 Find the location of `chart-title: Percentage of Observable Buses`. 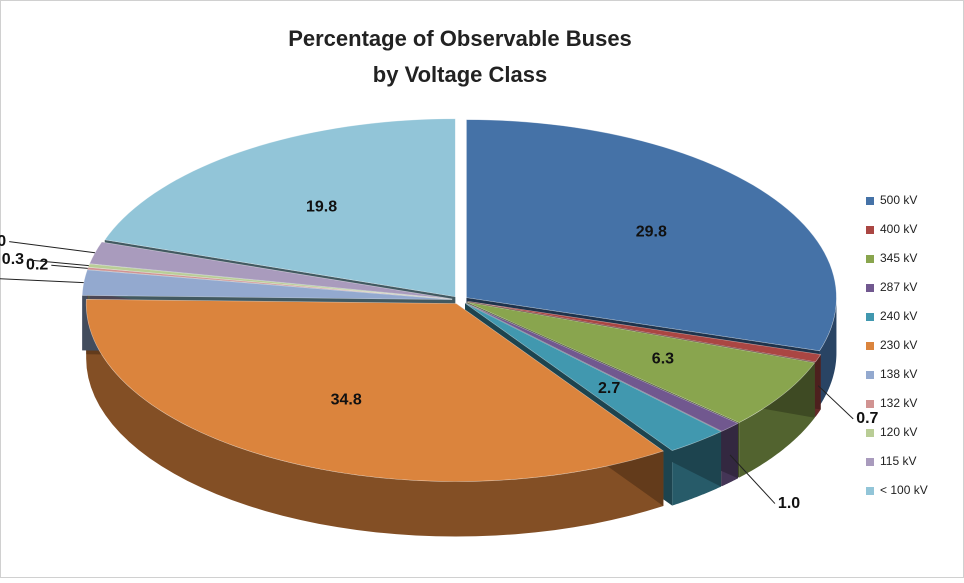

chart-title: Percentage of Observable Buses is located at coordinates (460, 38).